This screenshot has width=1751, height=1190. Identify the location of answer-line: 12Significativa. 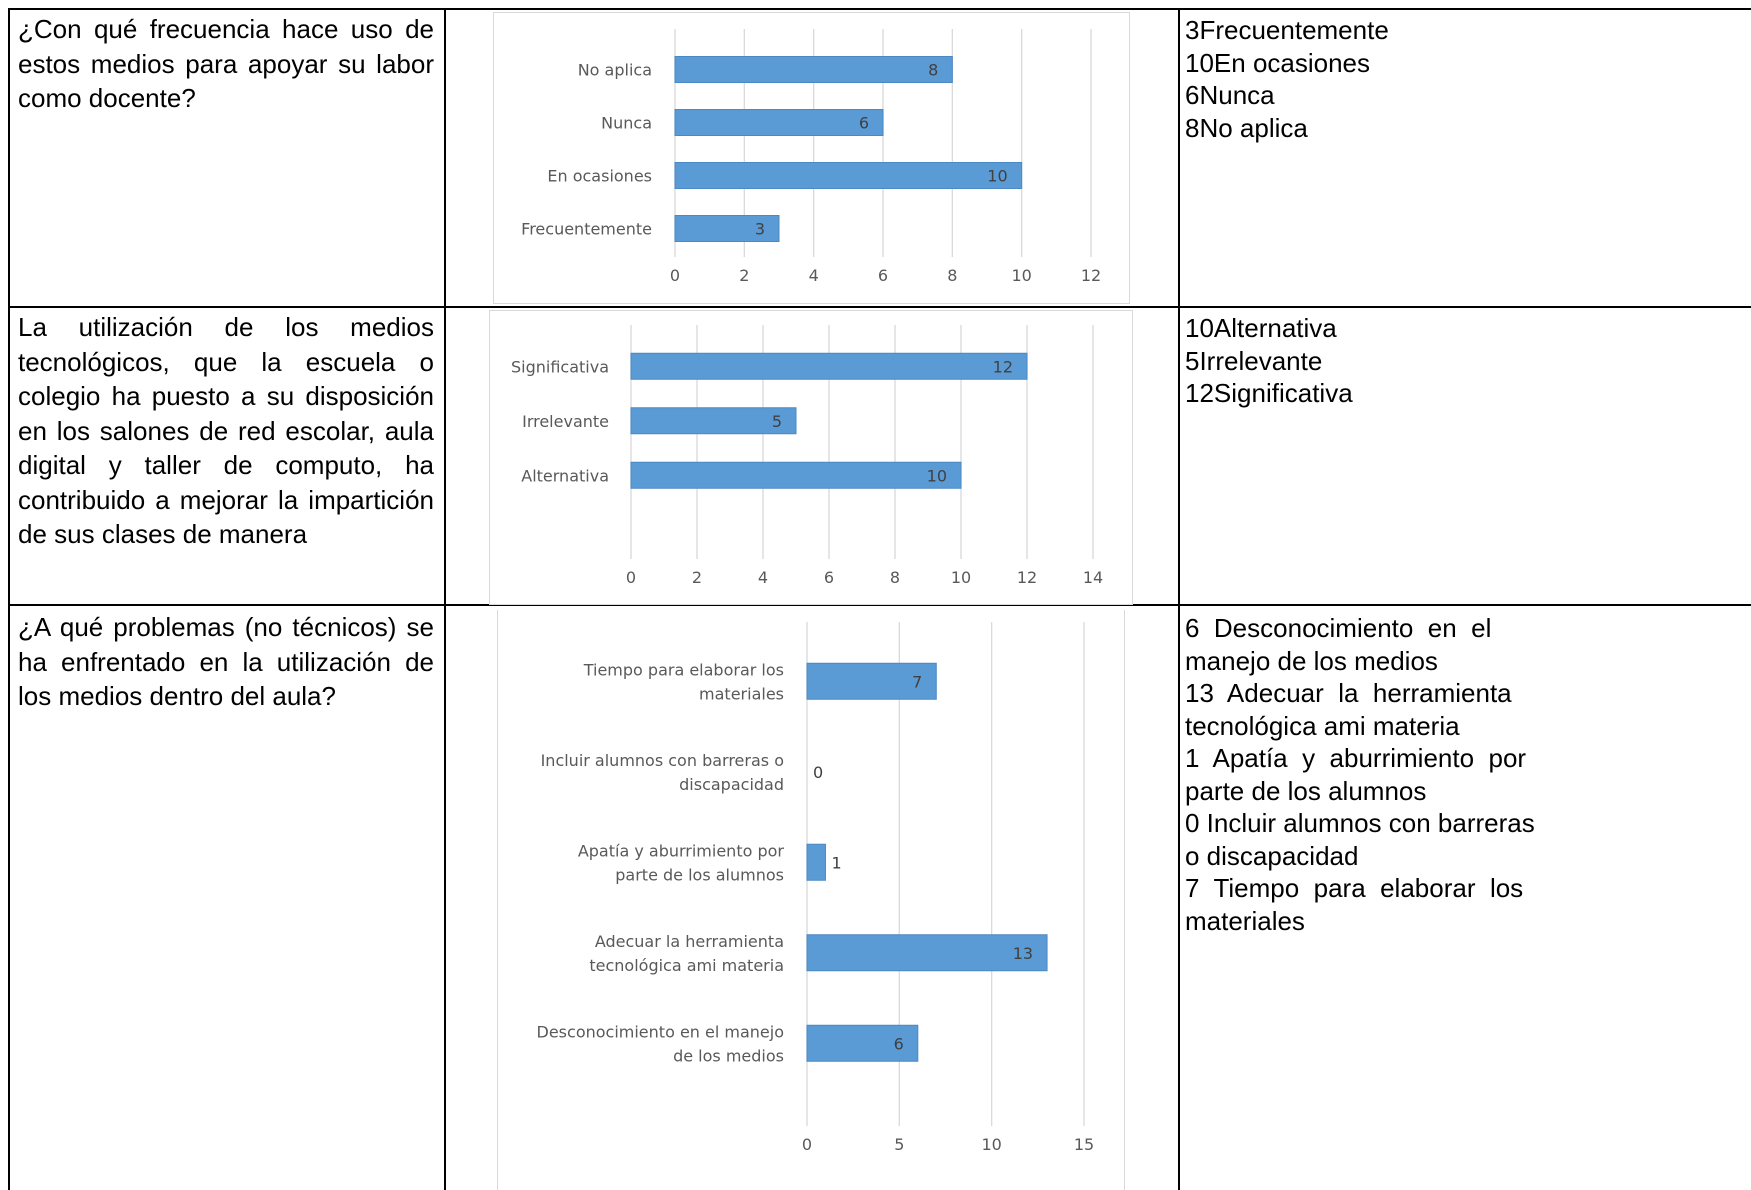
(1269, 393).